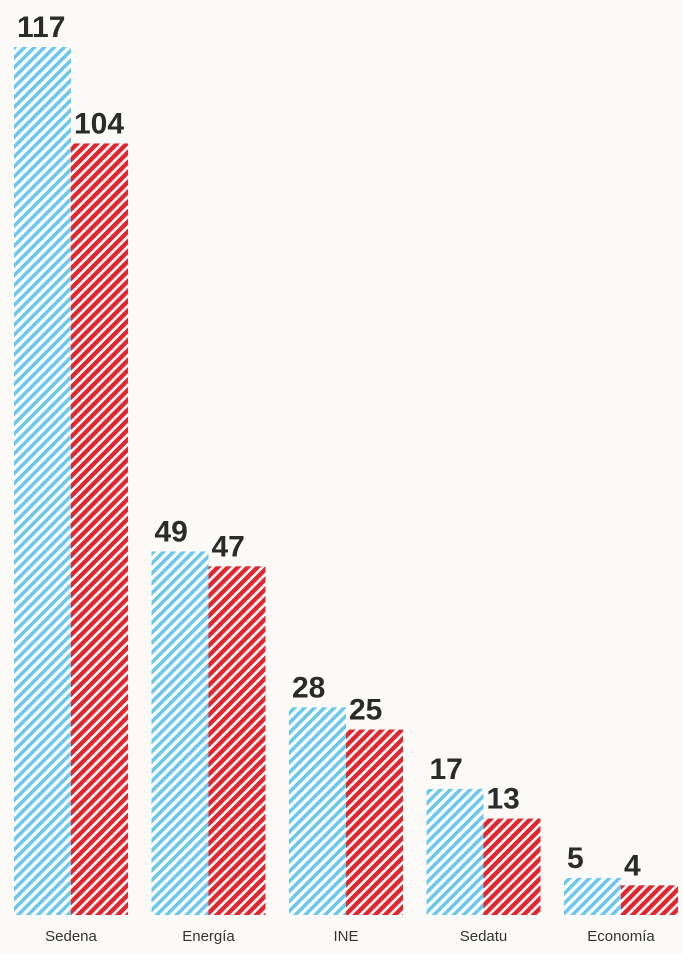  Describe the element at coordinates (446, 769) in the screenshot. I see `value-label-sedatu-series-1: 17` at that location.